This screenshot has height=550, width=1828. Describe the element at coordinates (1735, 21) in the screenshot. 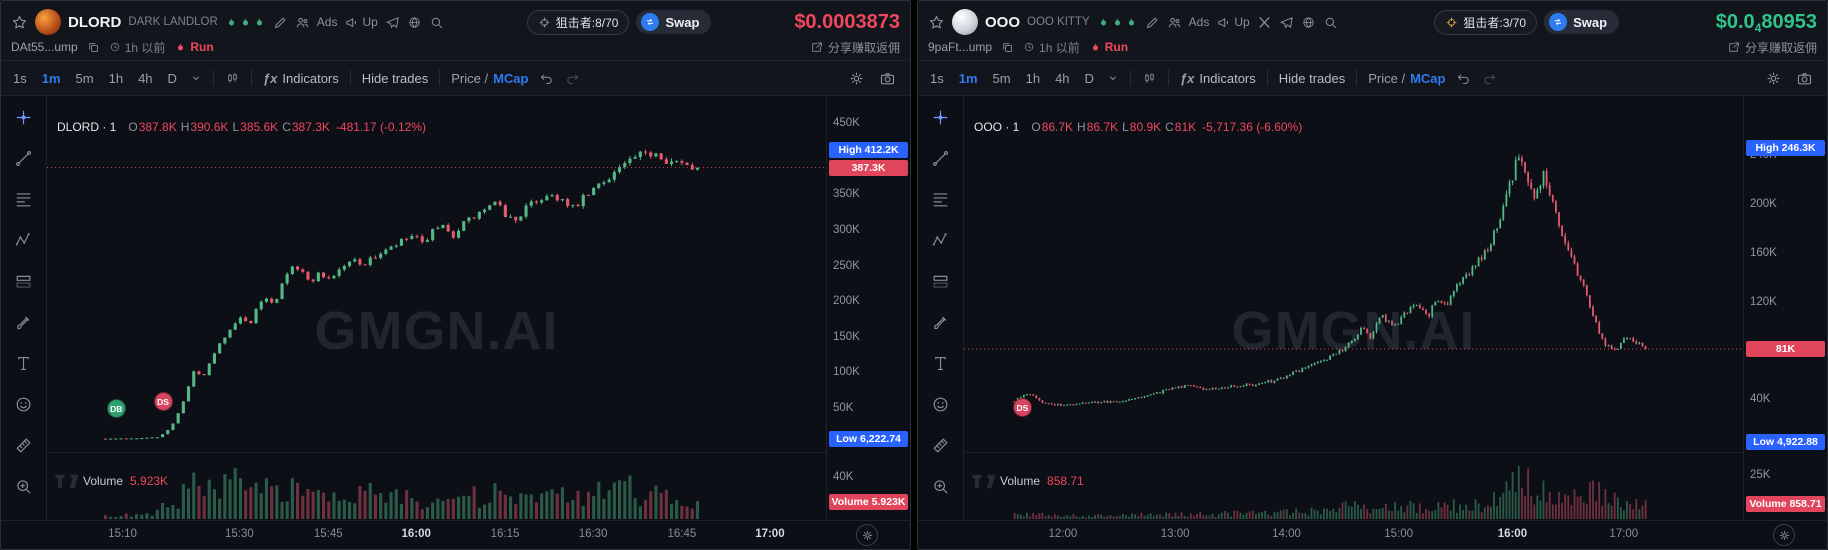

I see `price-prefix: $0.0` at that location.